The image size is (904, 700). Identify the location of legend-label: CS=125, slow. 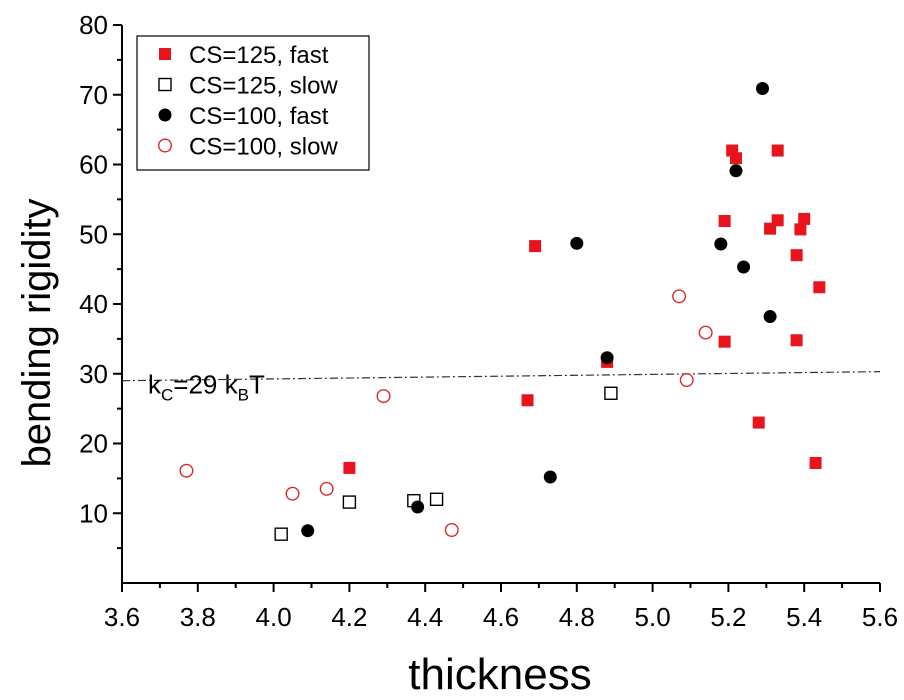
(263, 86).